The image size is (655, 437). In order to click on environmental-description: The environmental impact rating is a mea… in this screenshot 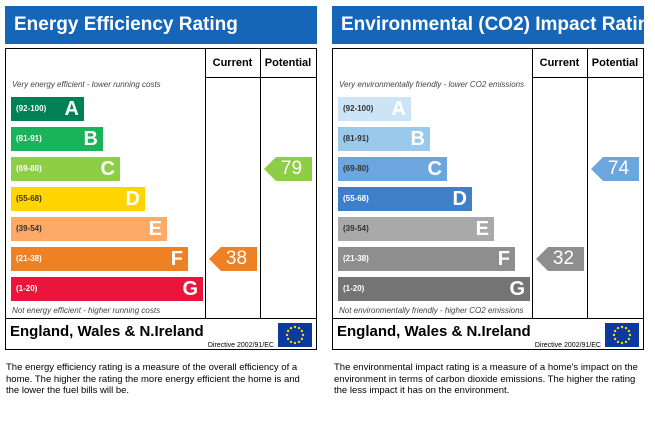, I will do `click(486, 379)`.